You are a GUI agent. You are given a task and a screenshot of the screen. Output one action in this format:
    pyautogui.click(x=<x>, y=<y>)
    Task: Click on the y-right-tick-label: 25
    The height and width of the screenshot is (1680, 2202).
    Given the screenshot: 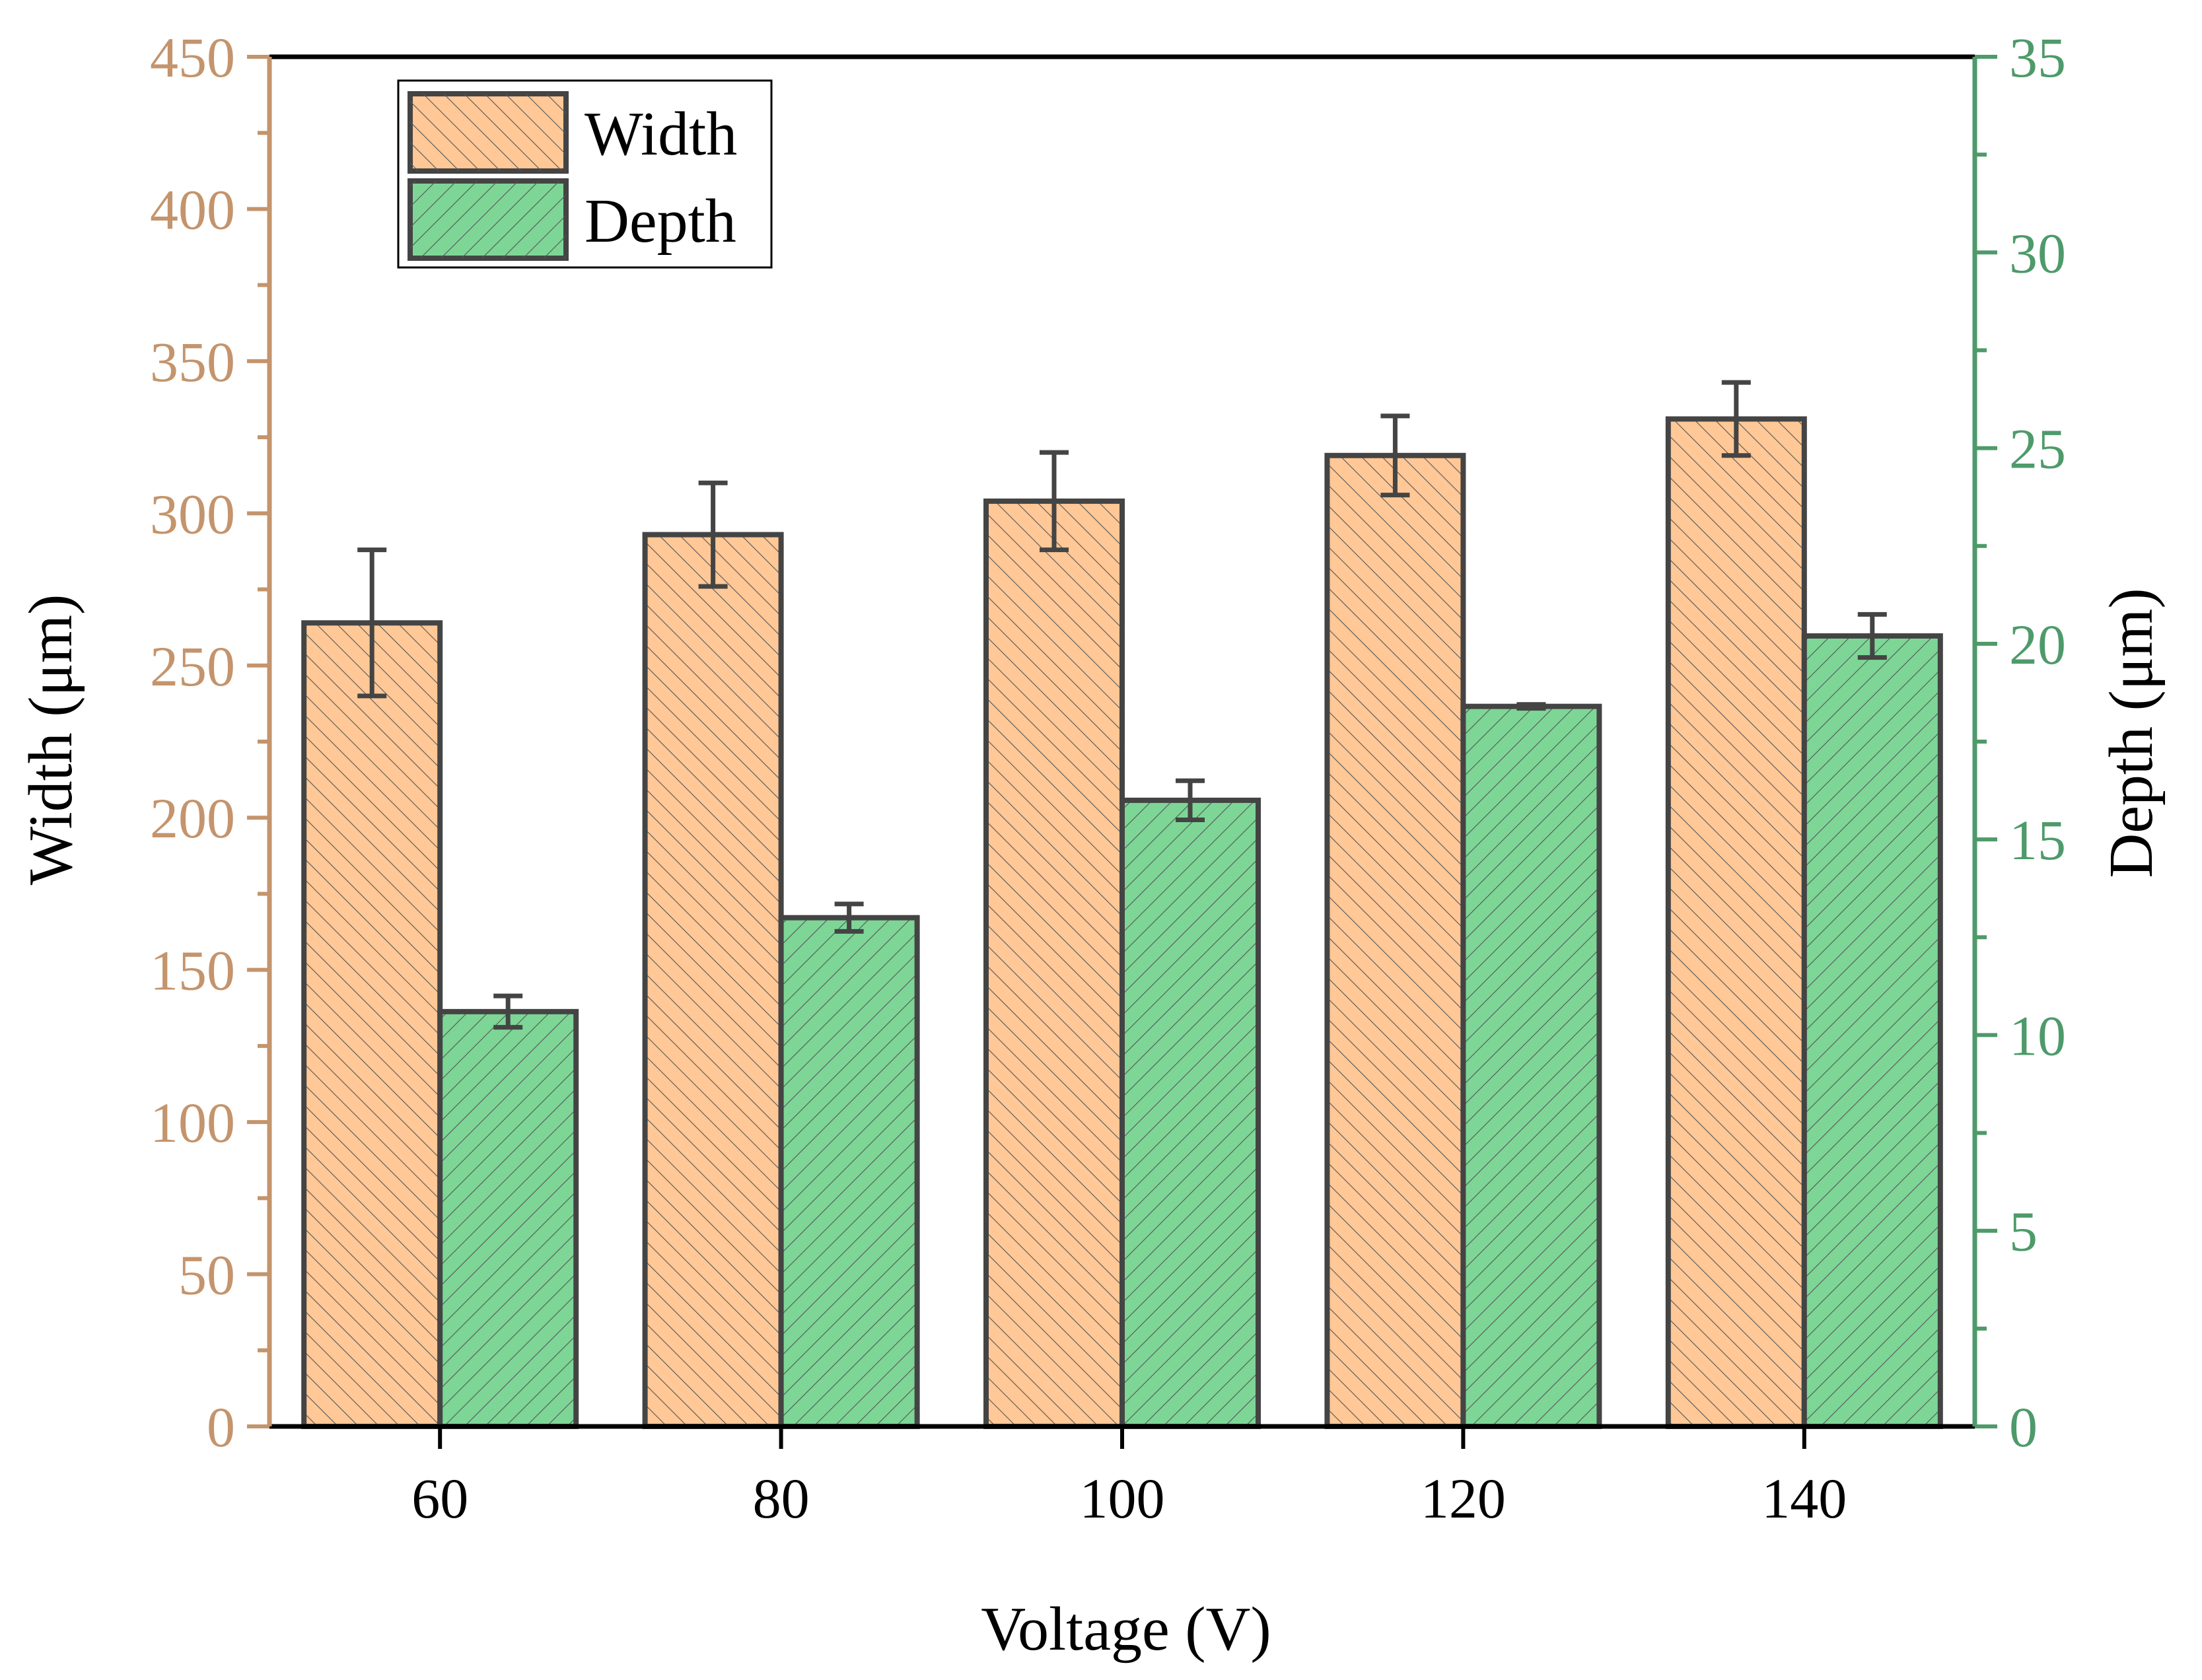 What is the action you would take?
    pyautogui.click(x=2037, y=449)
    